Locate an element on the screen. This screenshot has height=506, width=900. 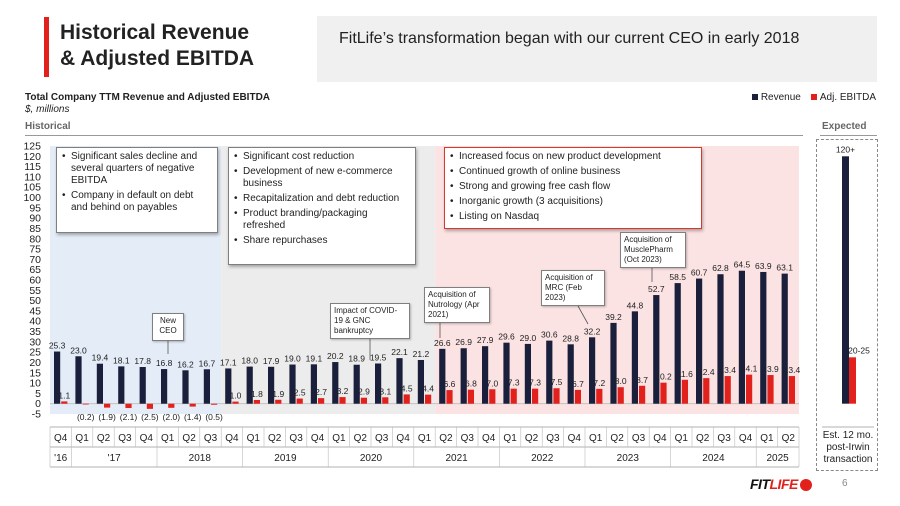
phase-turnaround-item-1: Significant cost reduction is located at coordinates (322, 157).